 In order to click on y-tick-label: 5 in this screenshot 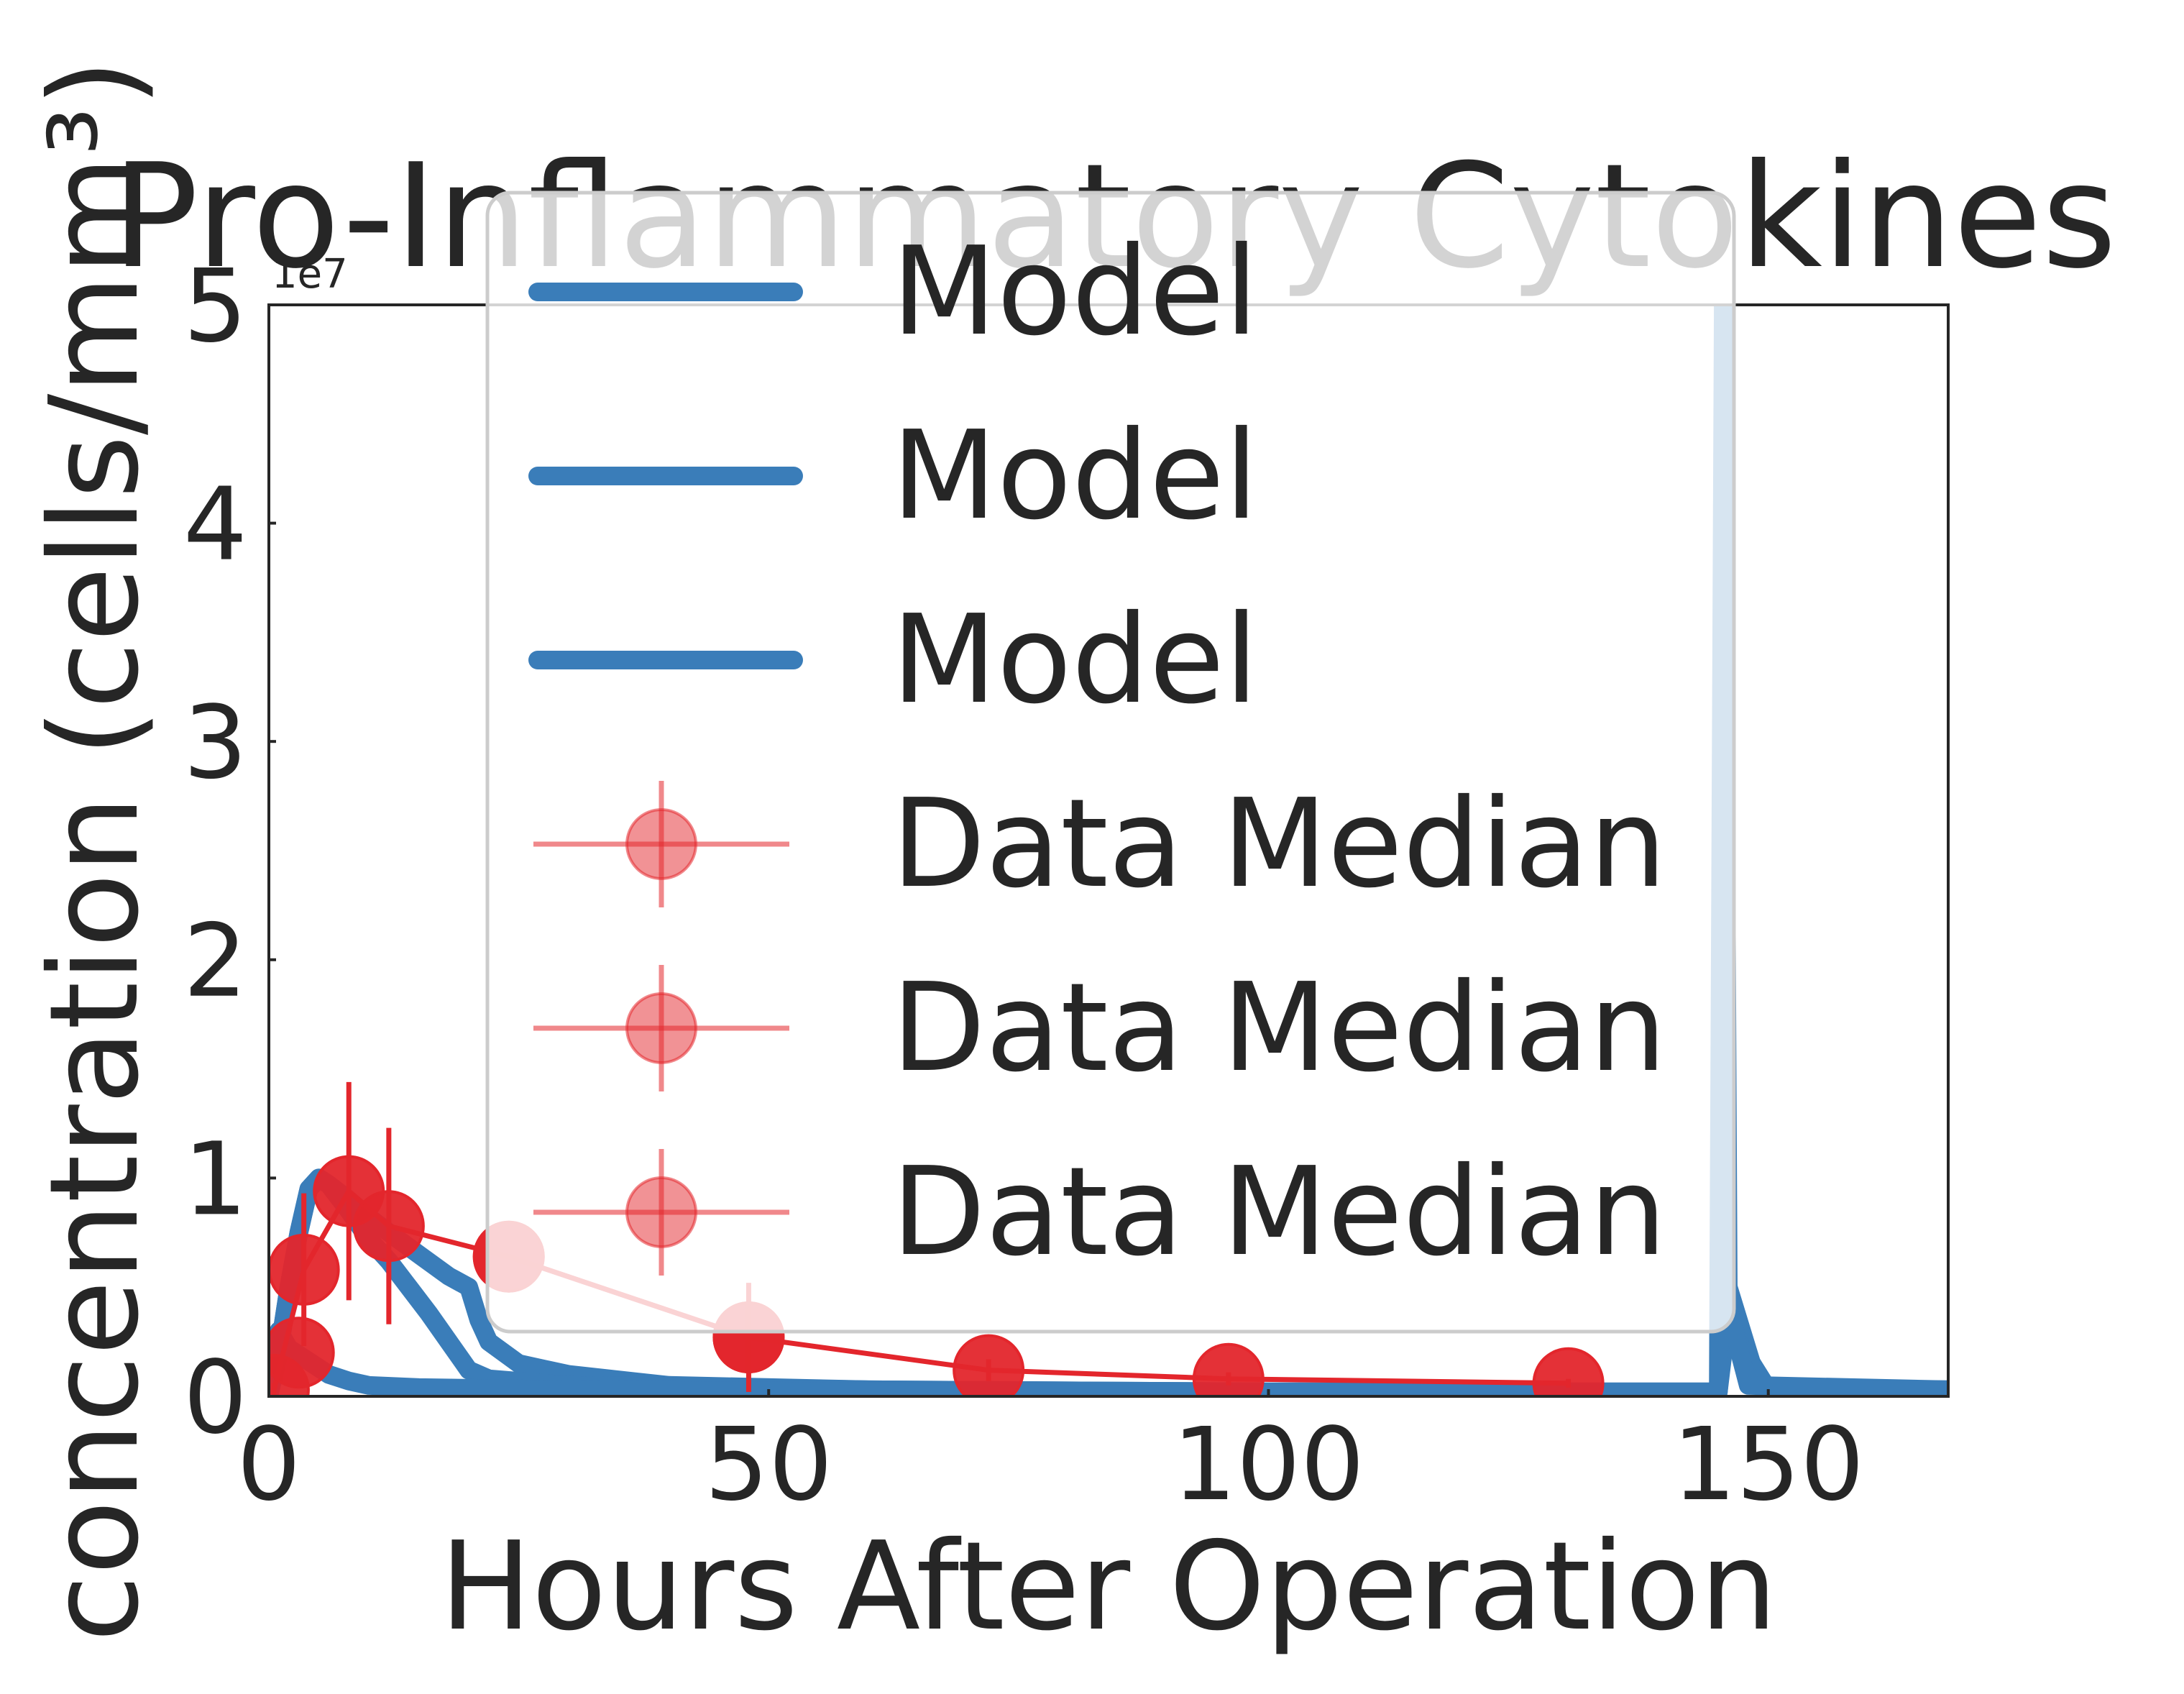, I will do `click(215, 306)`.